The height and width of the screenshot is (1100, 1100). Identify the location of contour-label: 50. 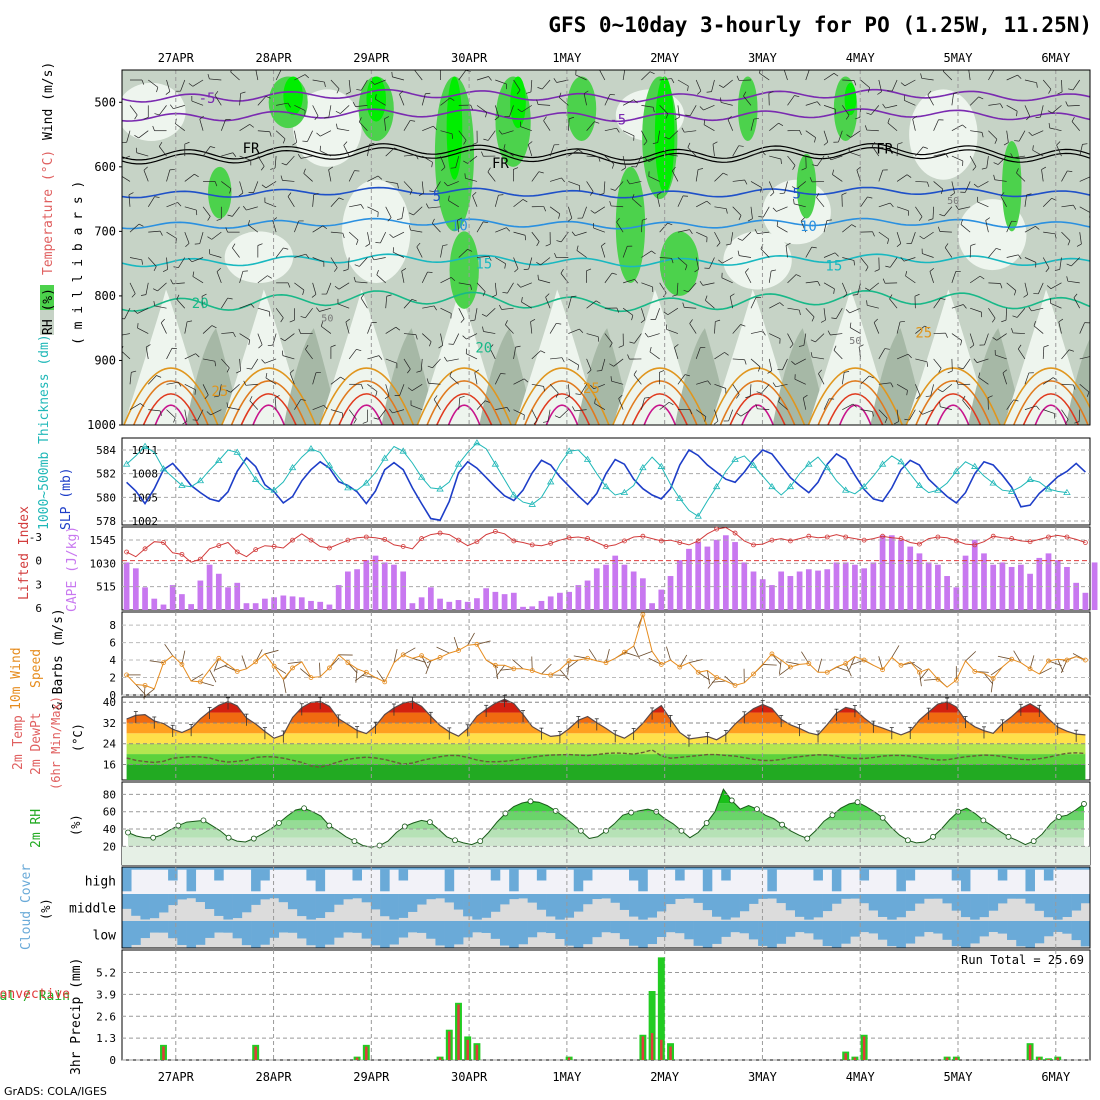
(855, 341).